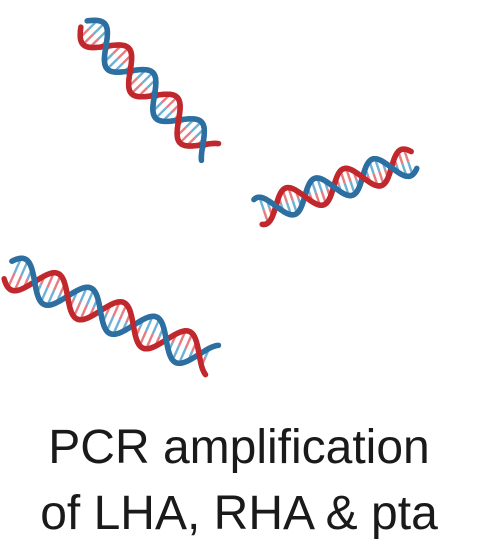  I want to click on dna-helix-icon-top, so click(149, 90).